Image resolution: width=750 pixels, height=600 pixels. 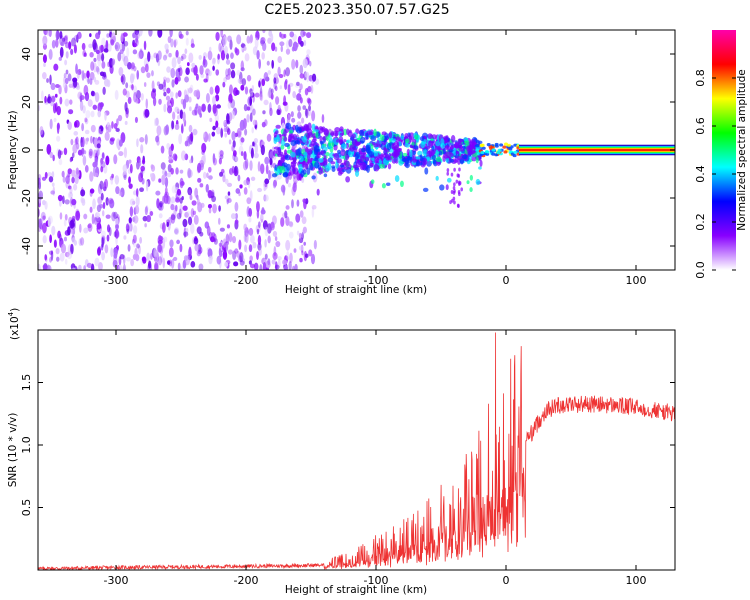 What do you see at coordinates (26, 246) in the screenshot?
I see `y-tick-label: -40` at bounding box center [26, 246].